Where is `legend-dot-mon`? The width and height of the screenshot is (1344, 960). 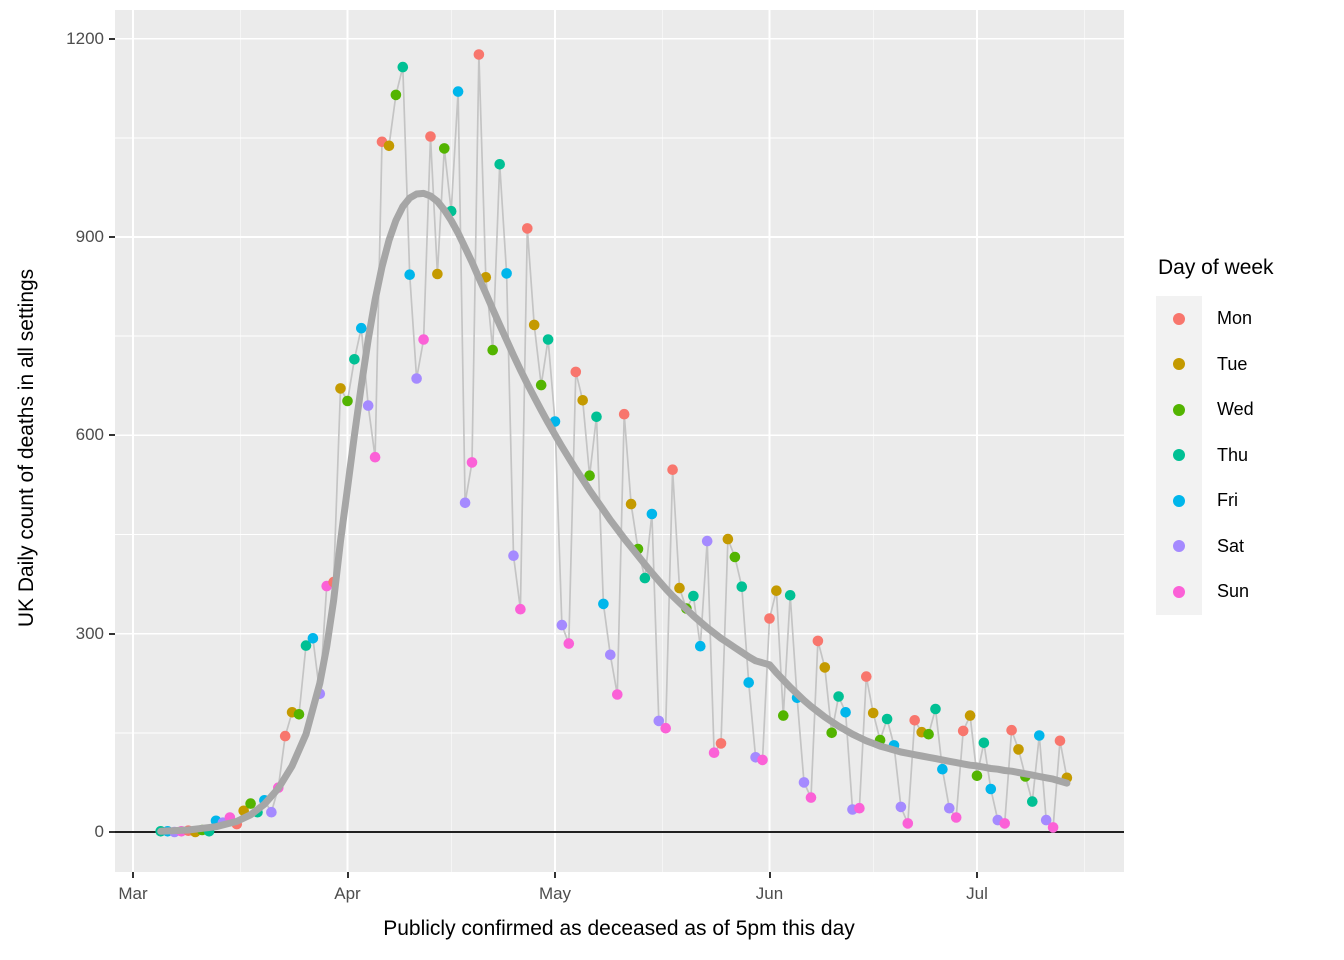 legend-dot-mon is located at coordinates (1179, 318).